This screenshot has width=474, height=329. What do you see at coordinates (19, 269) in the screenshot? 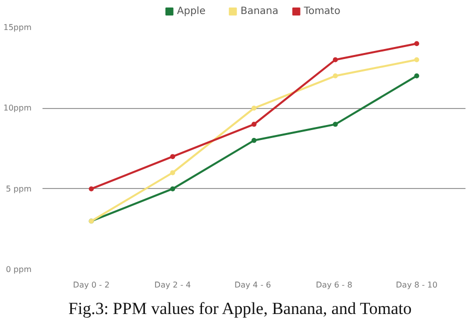
I see `y-tick-label: 0 ppm` at bounding box center [19, 269].